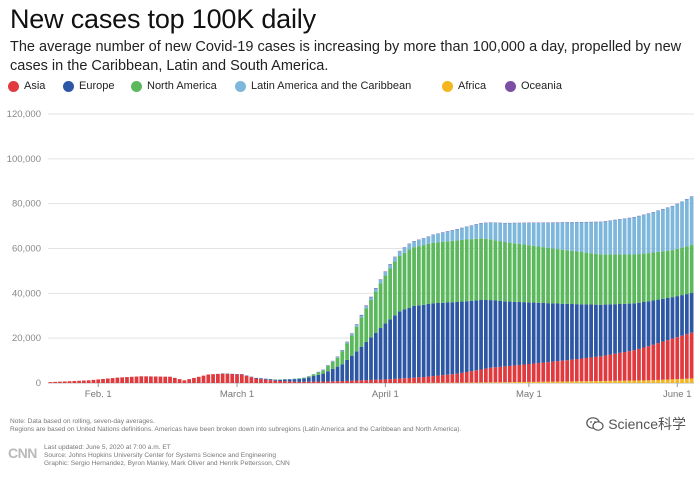 The image size is (700, 484). Describe the element at coordinates (68, 86) in the screenshot. I see `legend-swatch-europe` at that location.